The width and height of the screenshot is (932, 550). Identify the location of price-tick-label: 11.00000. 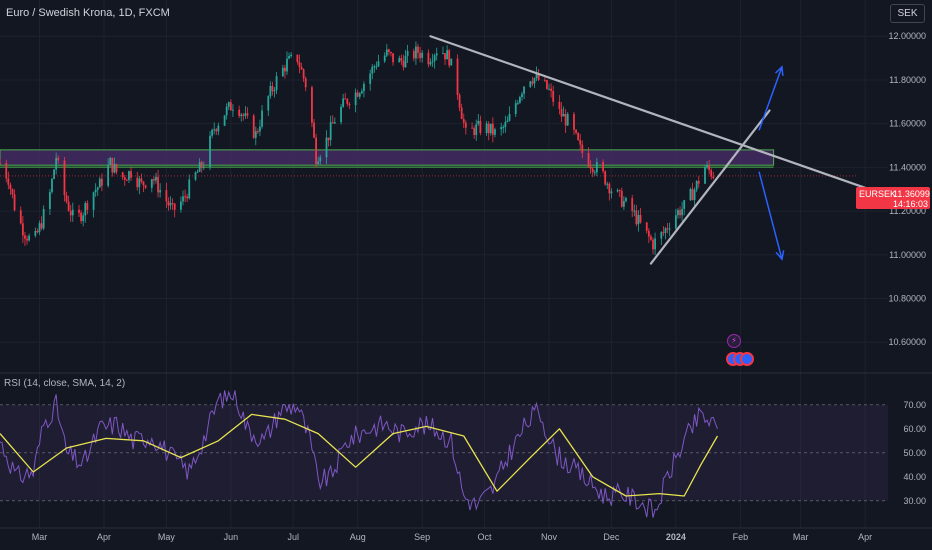
(907, 255).